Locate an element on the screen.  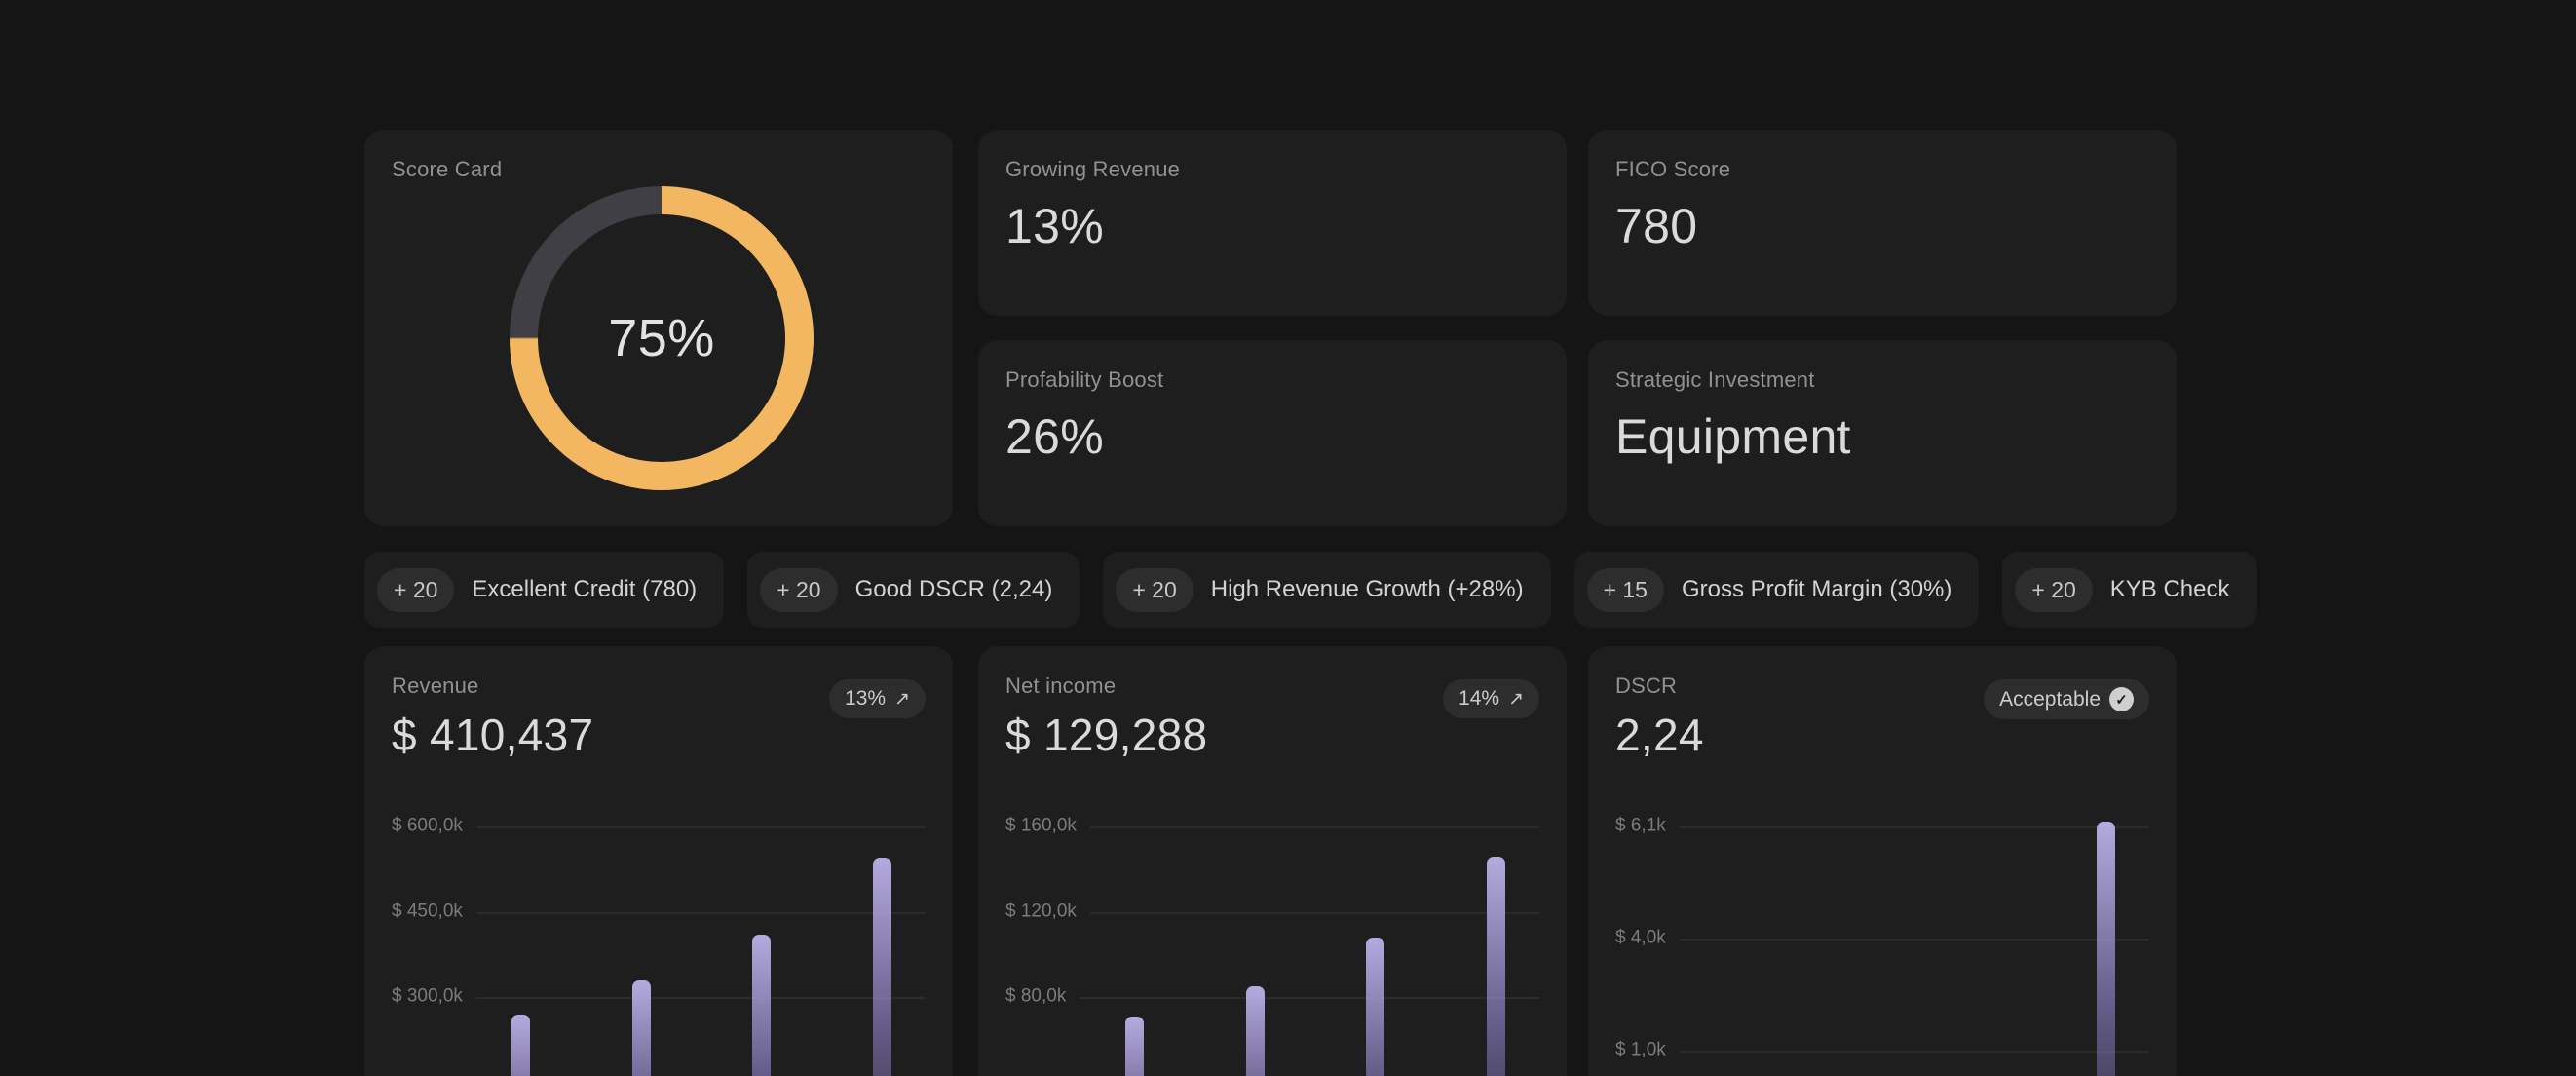
profitability-boost-card: Profability Boost 26% is located at coordinates (1272, 433).